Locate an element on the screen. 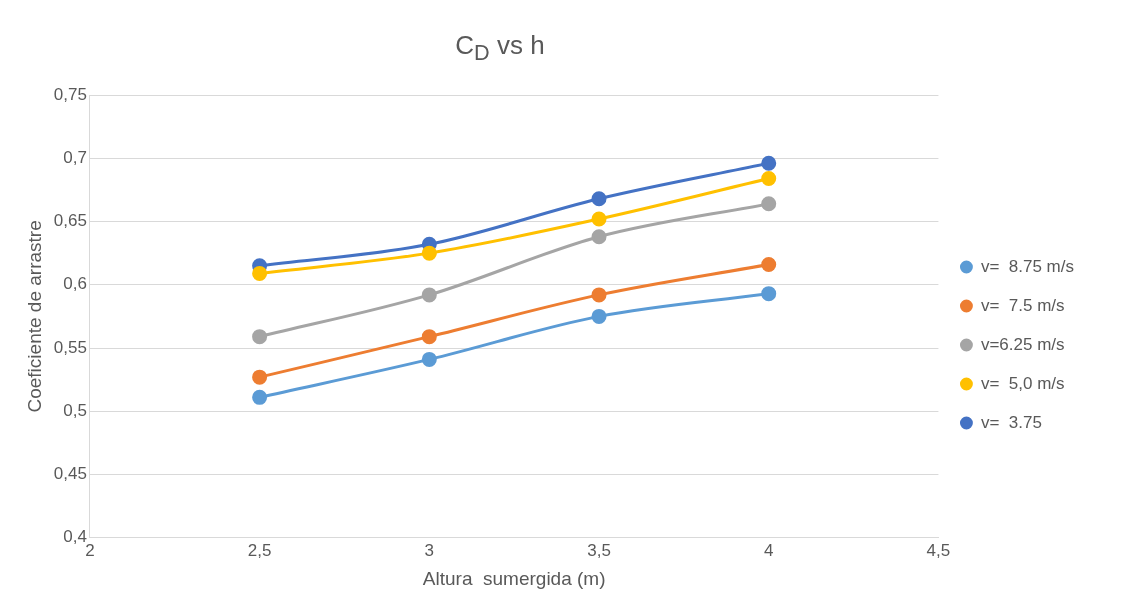 This screenshot has height=615, width=1144. y-tick-label: 0,65 is located at coordinates (70, 221).